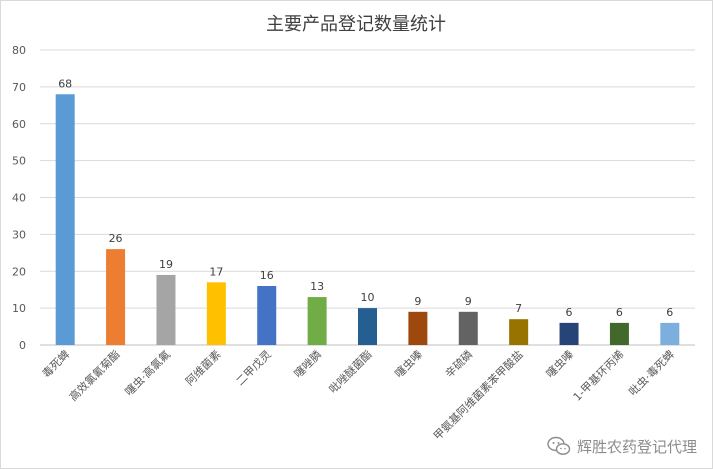 This screenshot has height=469, width=713. What do you see at coordinates (350, 371) in the screenshot?
I see `x-tick-label: 吡唑醚菌酯` at bounding box center [350, 371].